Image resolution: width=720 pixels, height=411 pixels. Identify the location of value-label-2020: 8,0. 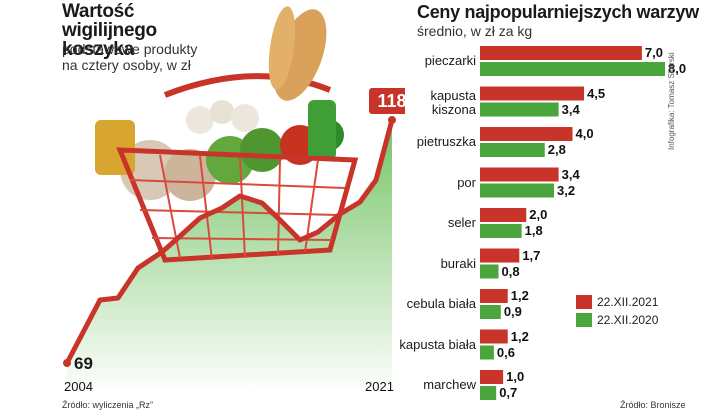
(677, 68).